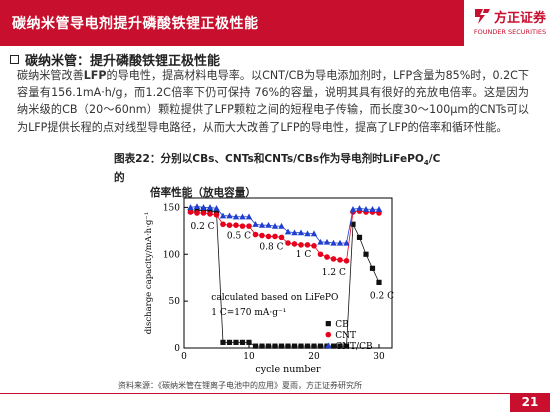 This screenshot has width=550, height=412. Describe the element at coordinates (304, 255) in the screenshot. I see `chart-annotation: 1 C` at that location.